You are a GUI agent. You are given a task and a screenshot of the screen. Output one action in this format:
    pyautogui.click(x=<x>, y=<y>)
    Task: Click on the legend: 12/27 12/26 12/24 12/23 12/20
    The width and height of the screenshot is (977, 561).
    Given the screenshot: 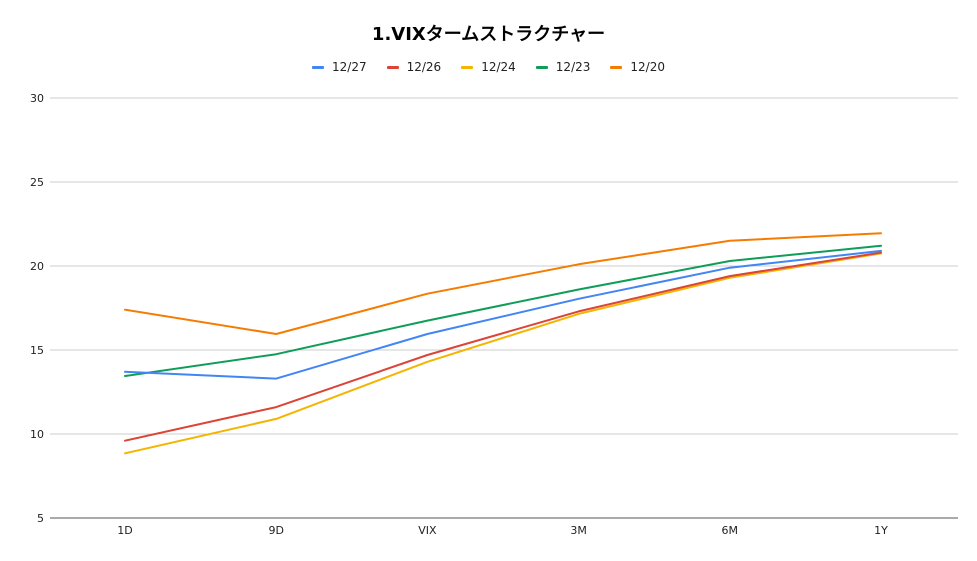 What is the action you would take?
    pyautogui.click(x=488, y=67)
    